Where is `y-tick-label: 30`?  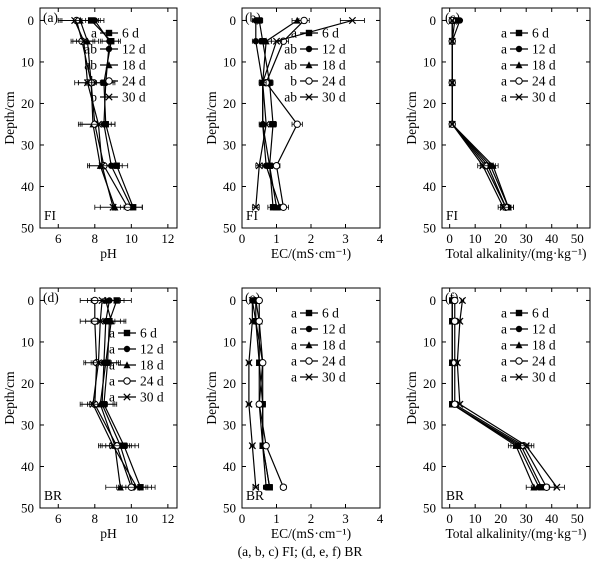 y-tick-label: 30 is located at coordinates (27, 144).